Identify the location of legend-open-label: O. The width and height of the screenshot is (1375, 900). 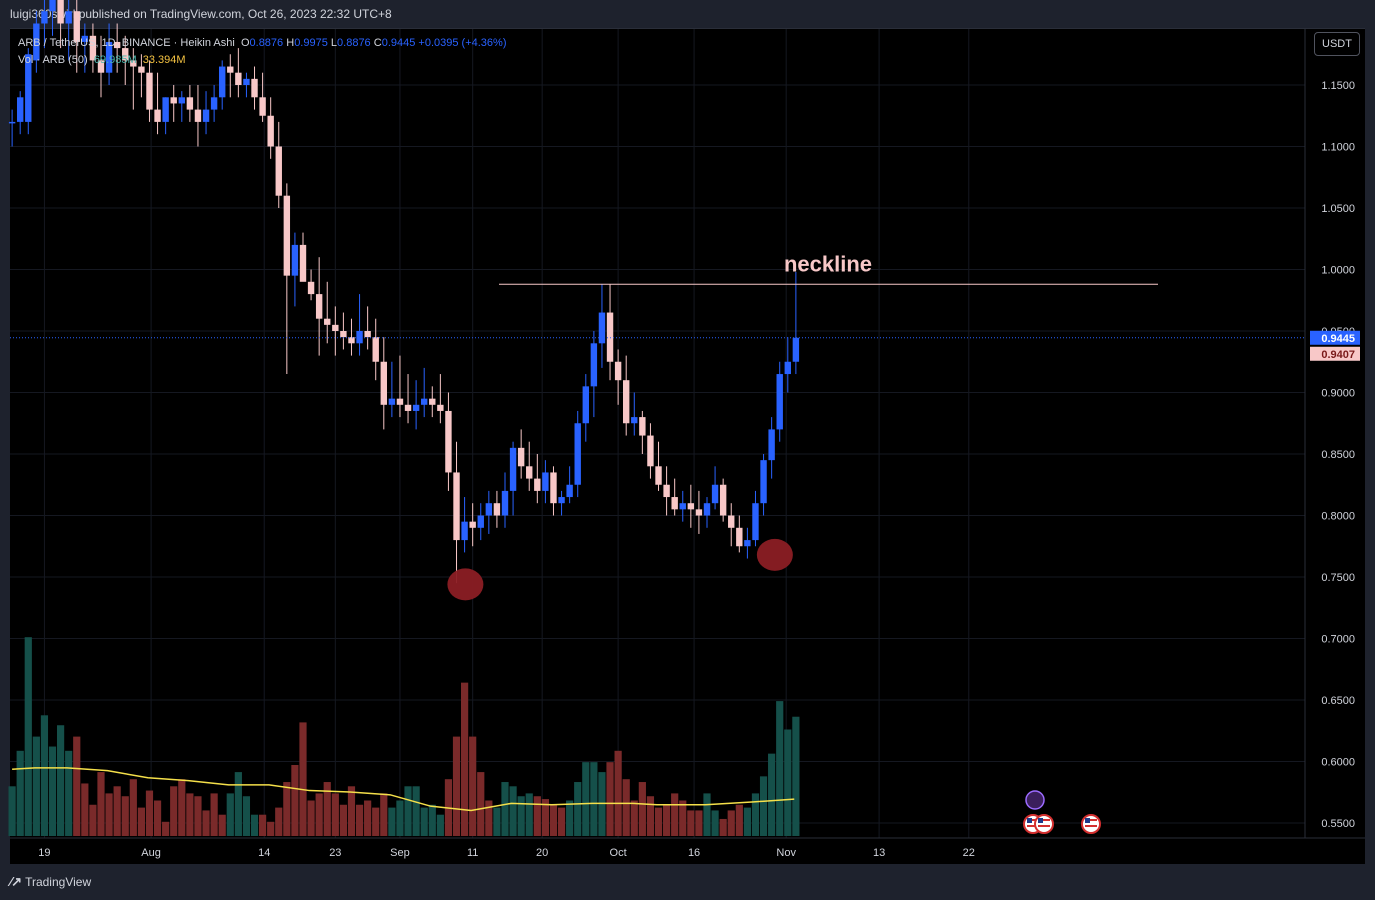
(245, 43).